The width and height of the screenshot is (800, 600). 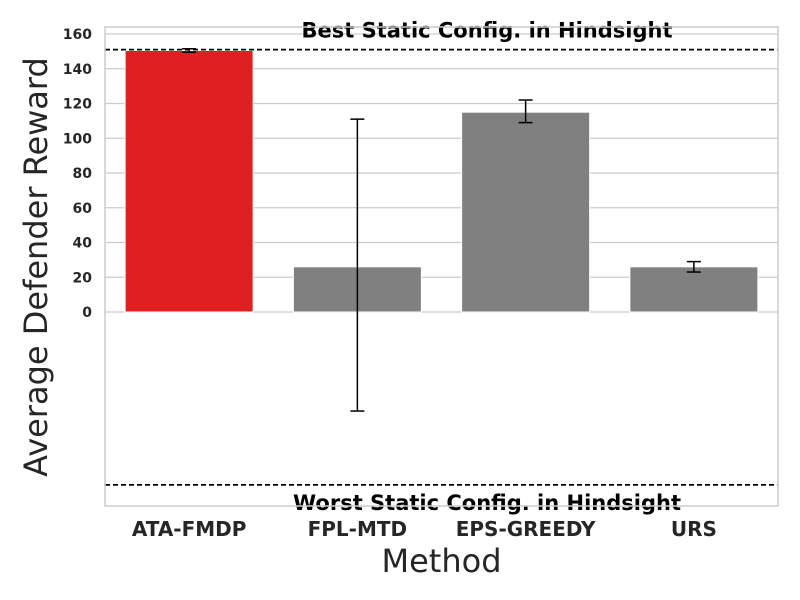 I want to click on reference-line-label: Worst Static Config. in Hindsight, so click(x=487, y=503).